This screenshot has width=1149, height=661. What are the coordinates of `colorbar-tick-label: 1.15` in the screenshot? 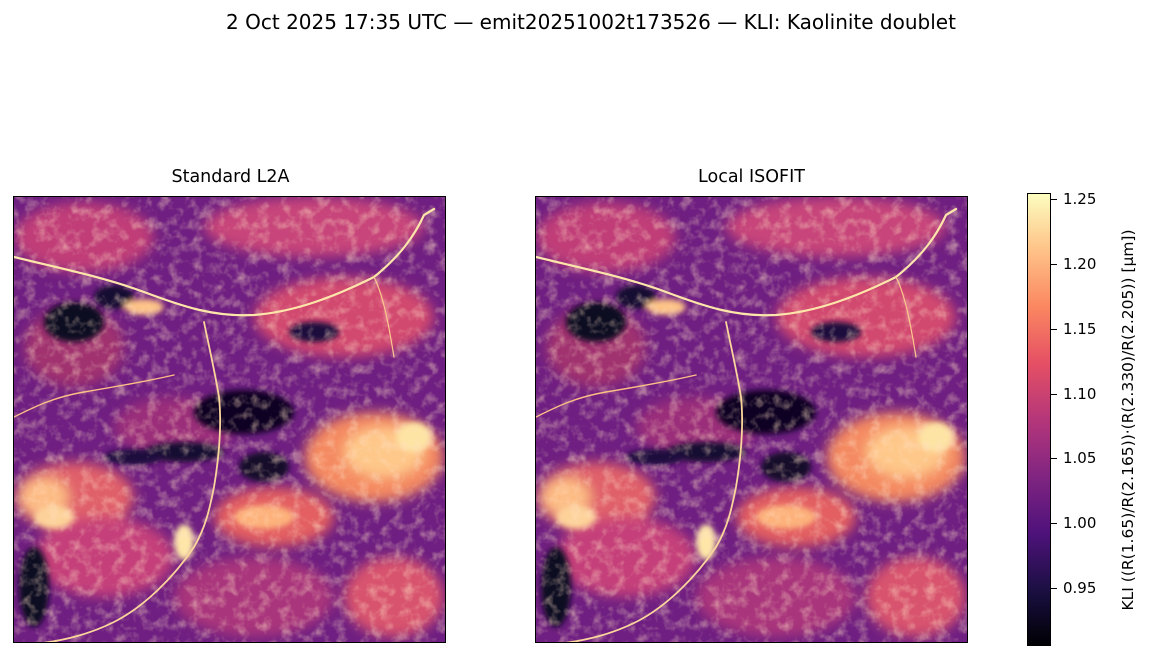 It's located at (1080, 329).